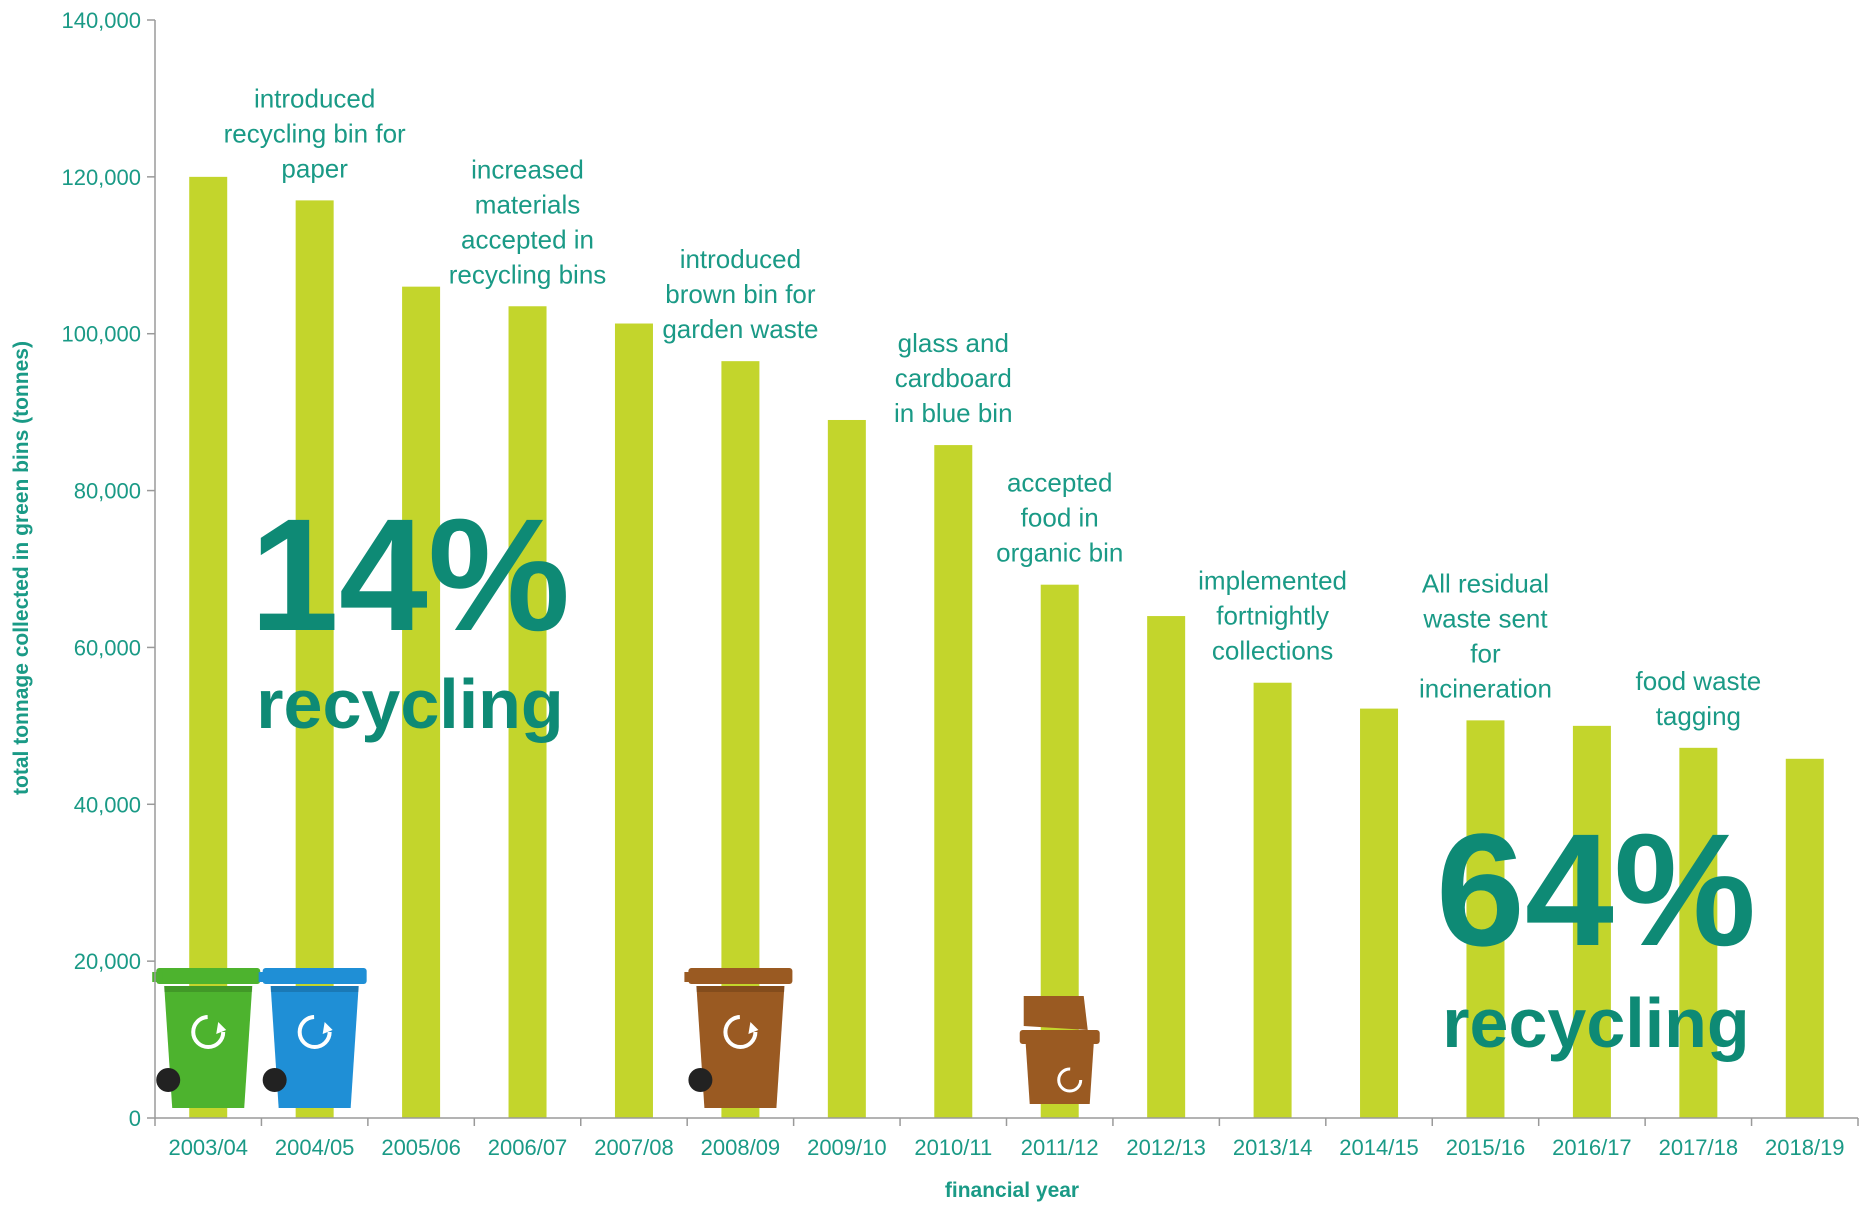  Describe the element at coordinates (315, 1147) in the screenshot. I see `x-tick-label: 2004/05` at that location.